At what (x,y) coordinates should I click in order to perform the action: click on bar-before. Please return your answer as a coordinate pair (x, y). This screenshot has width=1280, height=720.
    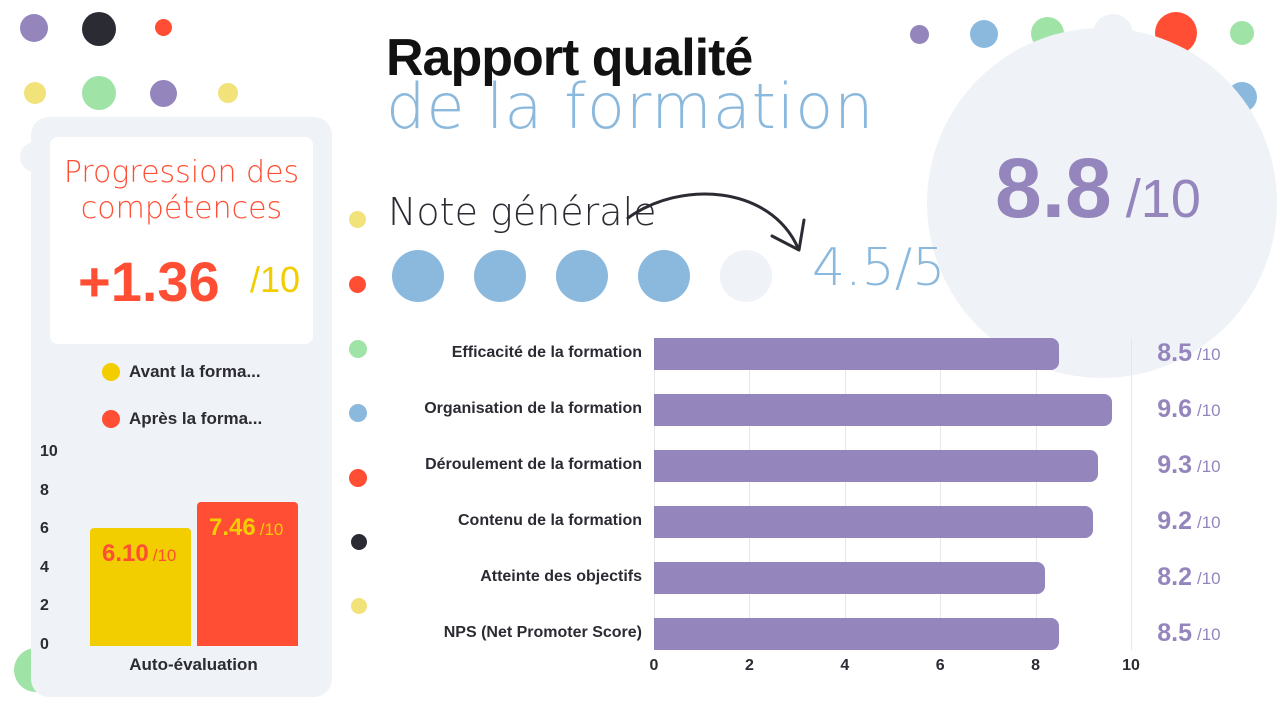
    Looking at the image, I should click on (140, 587).